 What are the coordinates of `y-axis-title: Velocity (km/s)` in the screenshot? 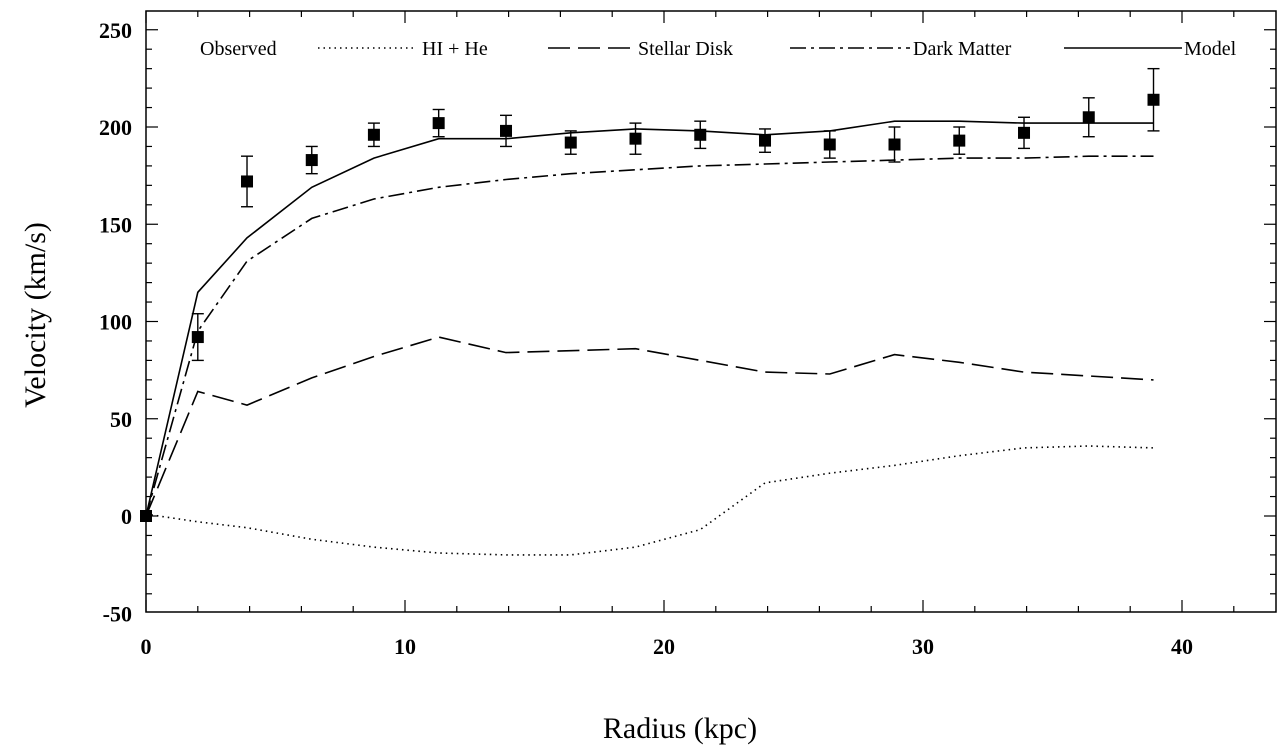 It's located at (35, 315).